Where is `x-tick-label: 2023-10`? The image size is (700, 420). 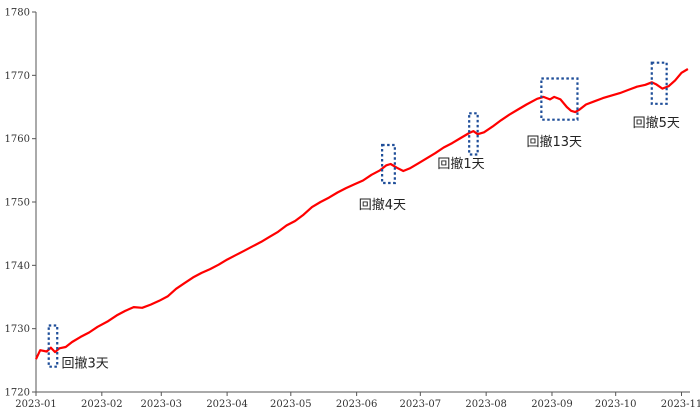
x-tick-label: 2023-10 is located at coordinates (616, 404).